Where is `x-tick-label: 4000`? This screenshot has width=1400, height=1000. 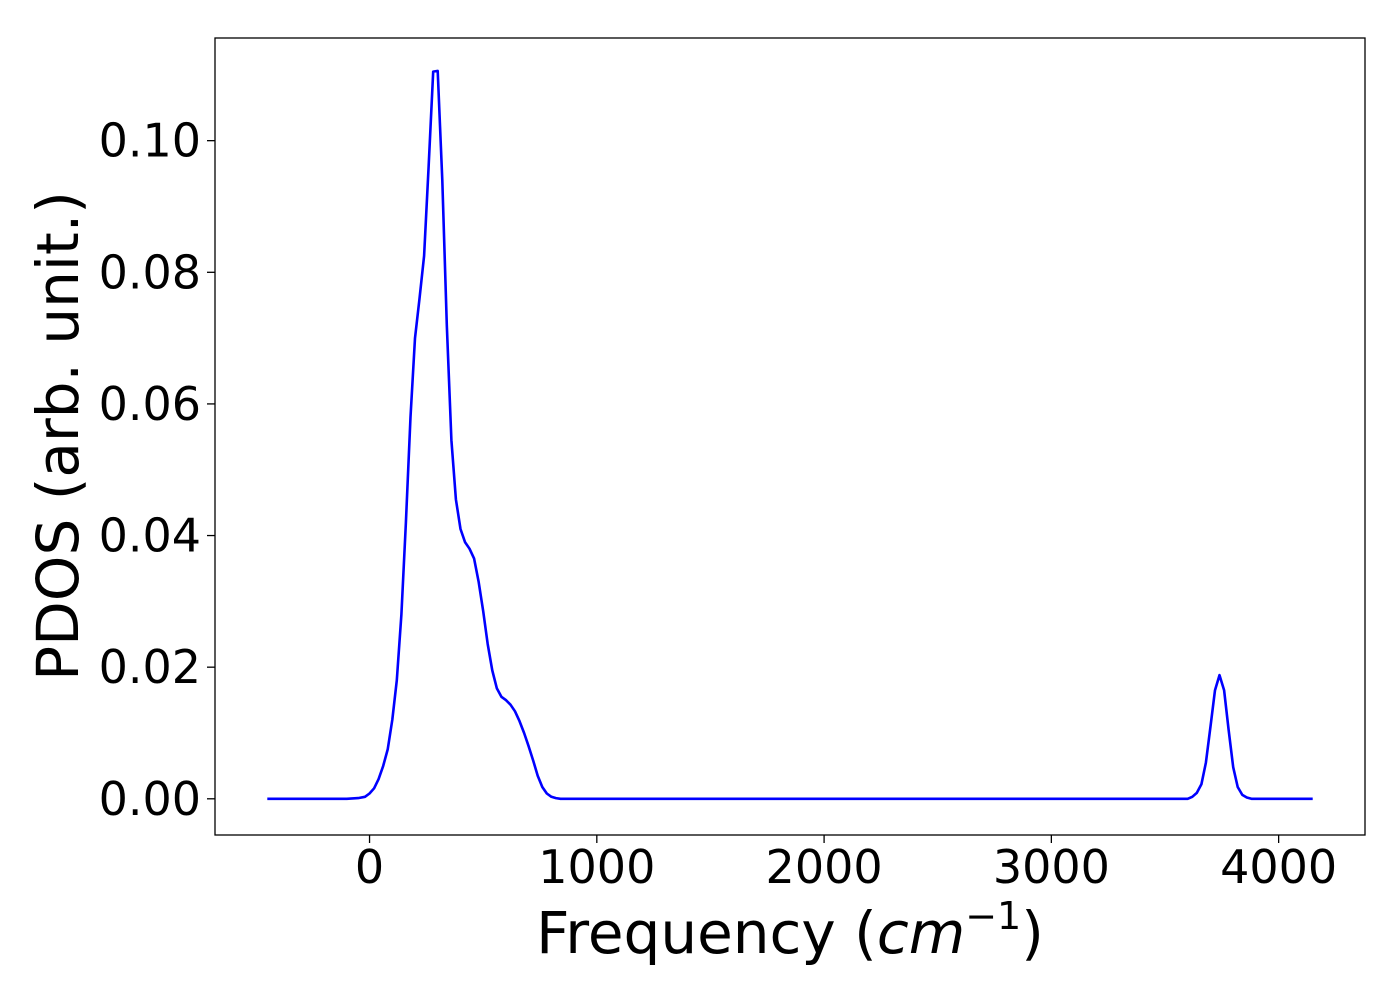
x-tick-label: 4000 is located at coordinates (1278, 867).